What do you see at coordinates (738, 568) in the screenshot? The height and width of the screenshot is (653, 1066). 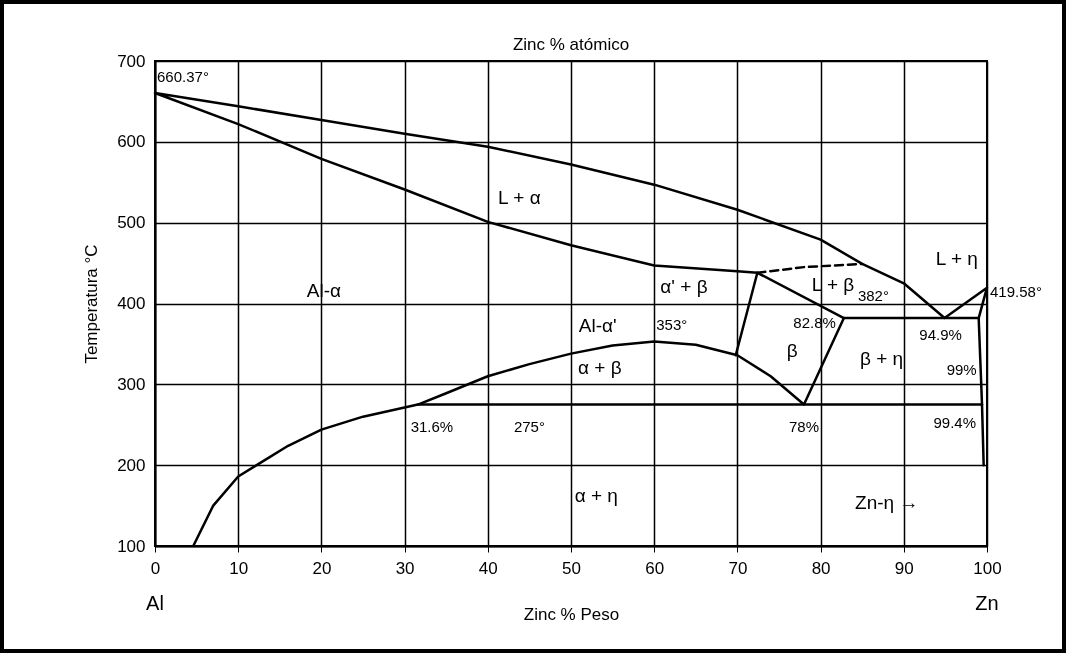 I see `x-tick-label: 70` at bounding box center [738, 568].